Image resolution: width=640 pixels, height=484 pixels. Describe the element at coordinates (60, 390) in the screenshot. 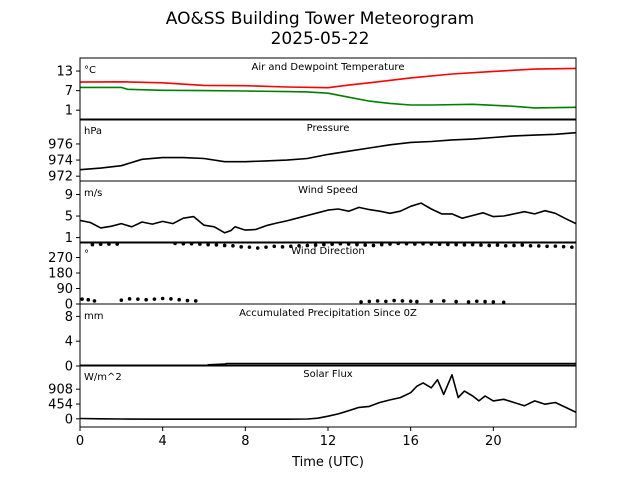

I see `y-tick-label-solar-flux-2: 908` at that location.